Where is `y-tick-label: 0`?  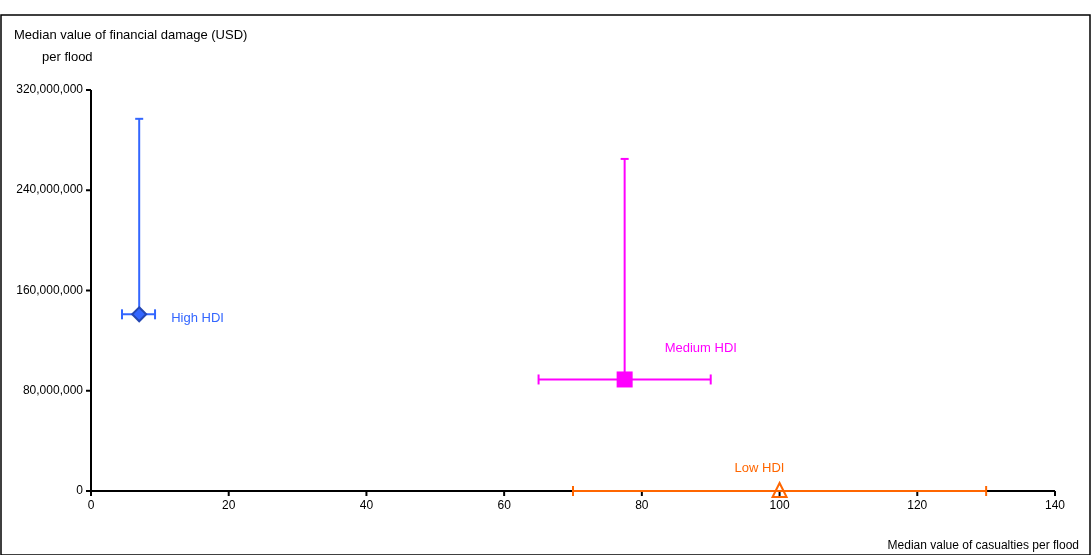
y-tick-label: 0 is located at coordinates (80, 490).